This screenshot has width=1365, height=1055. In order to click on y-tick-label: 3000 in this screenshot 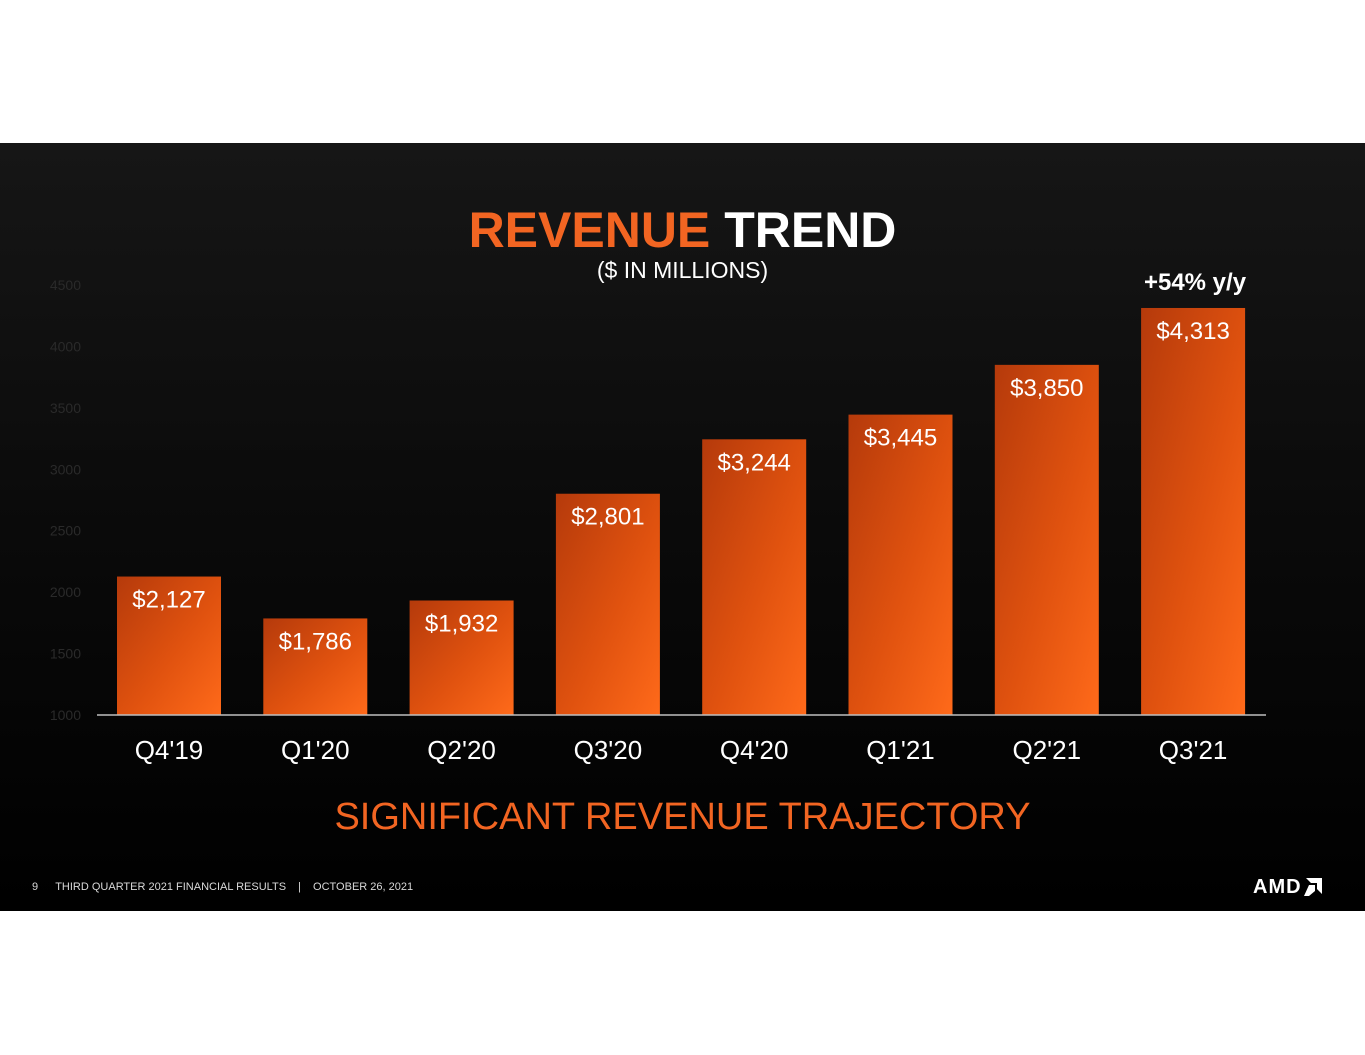, I will do `click(65, 469)`.